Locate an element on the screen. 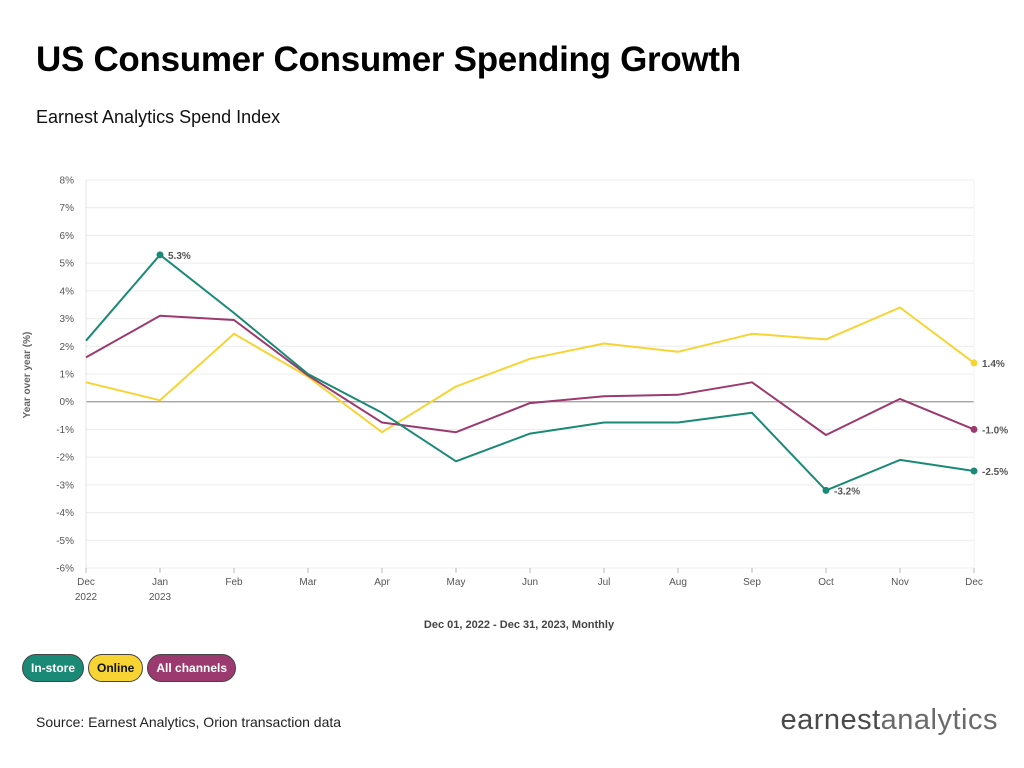 The width and height of the screenshot is (1024, 768). data-label: -3.2% is located at coordinates (847, 491).